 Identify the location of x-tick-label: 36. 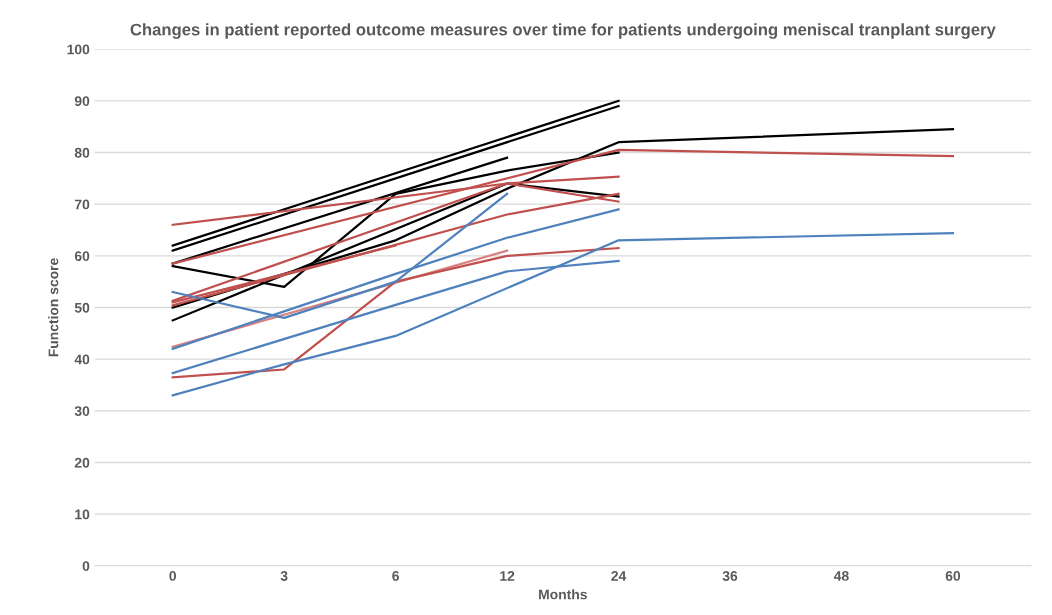
(730, 576).